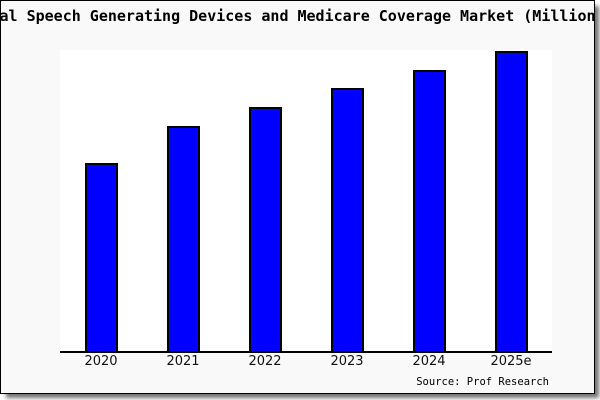 The height and width of the screenshot is (400, 600). What do you see at coordinates (482, 382) in the screenshot?
I see `source-text: Source: Prof Research` at bounding box center [482, 382].